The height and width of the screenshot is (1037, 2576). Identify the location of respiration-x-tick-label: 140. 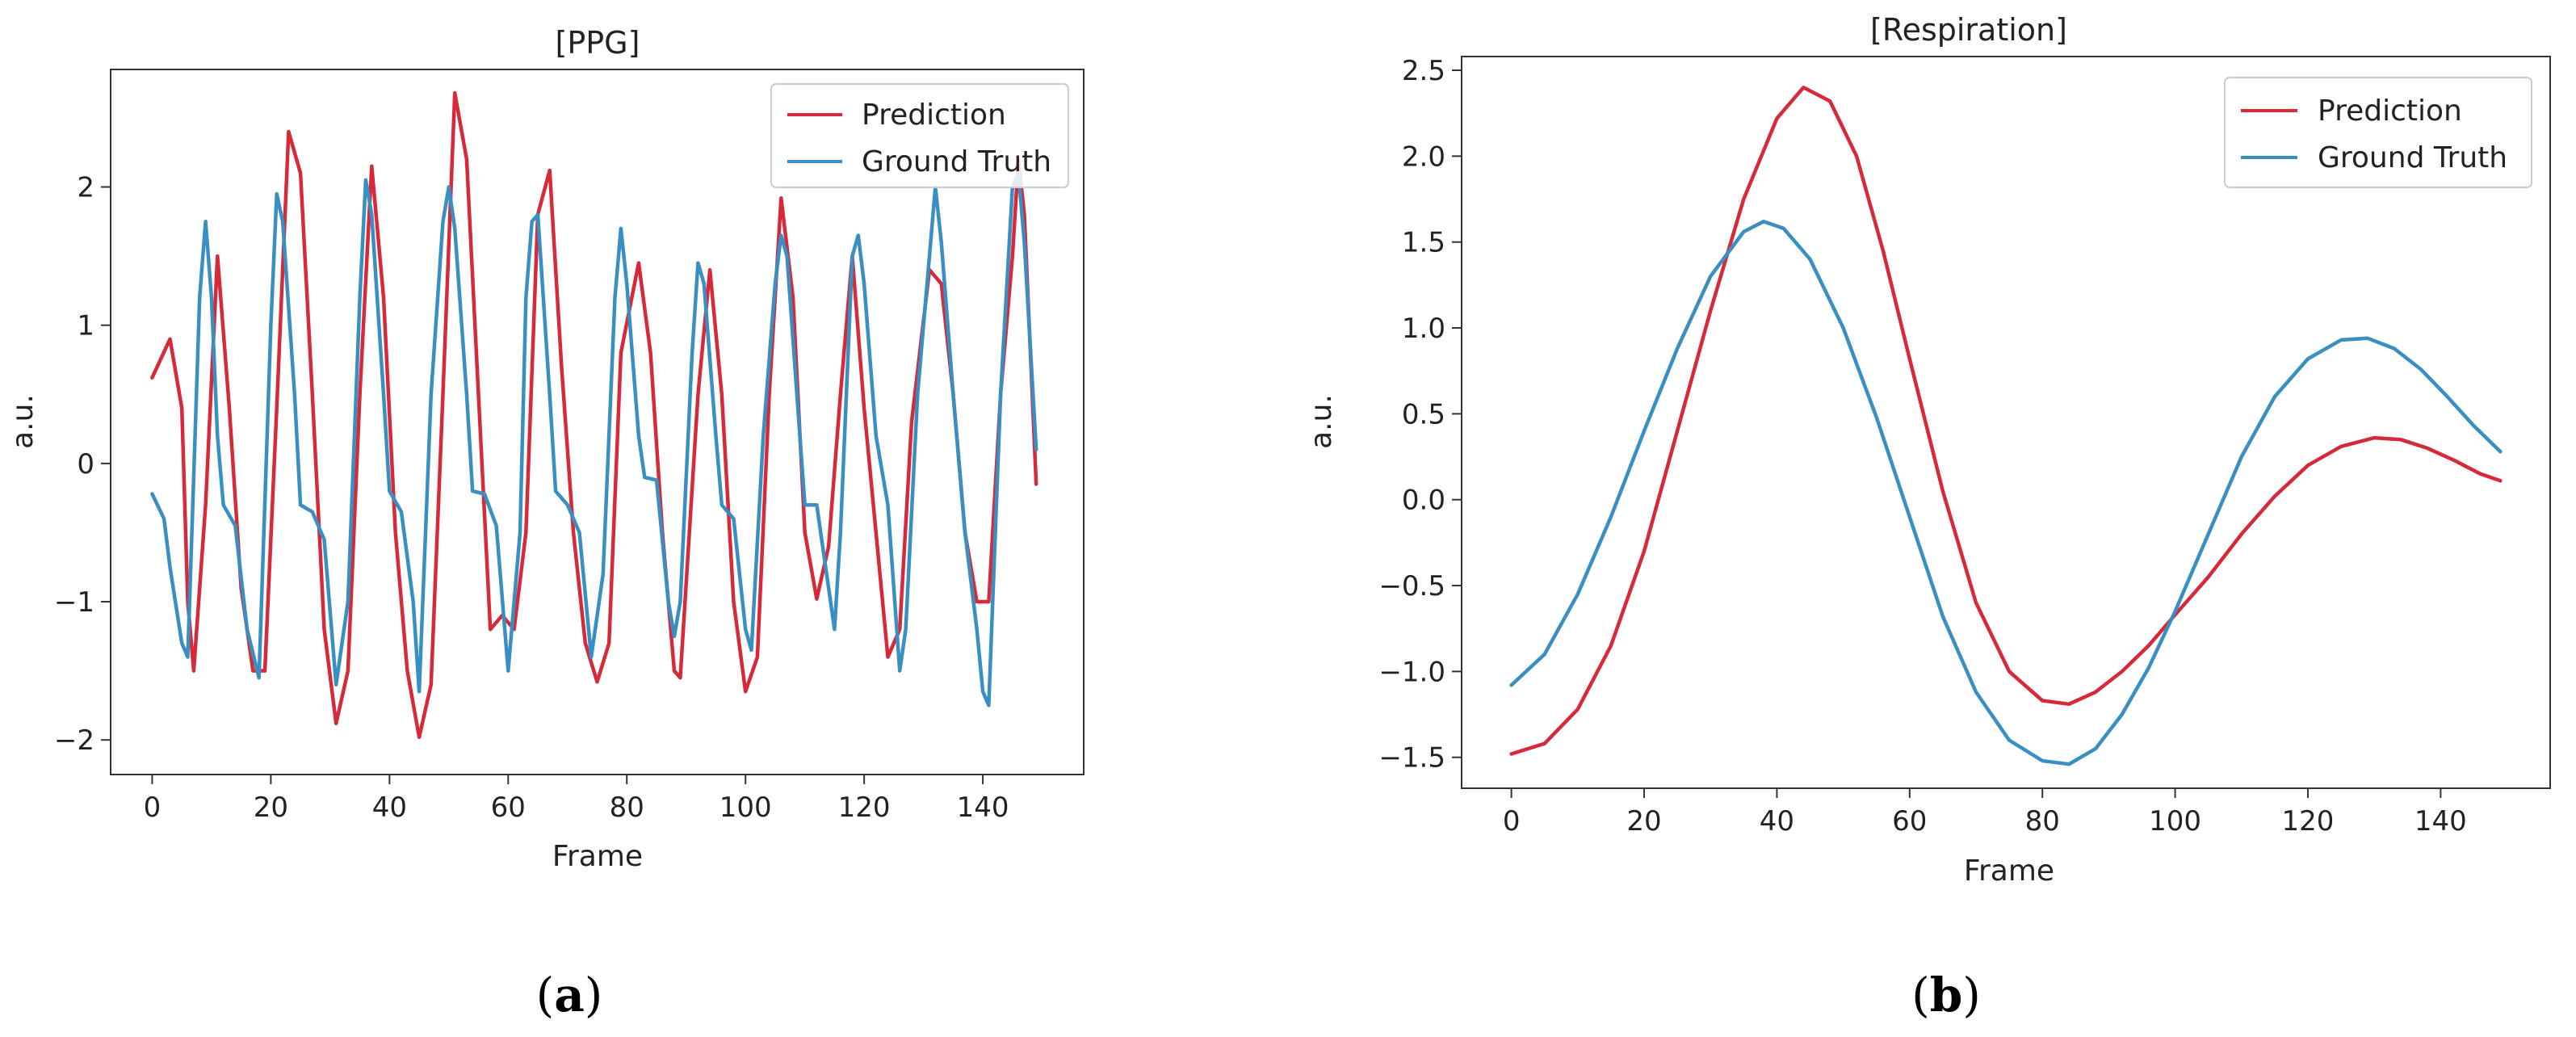
(2440, 821).